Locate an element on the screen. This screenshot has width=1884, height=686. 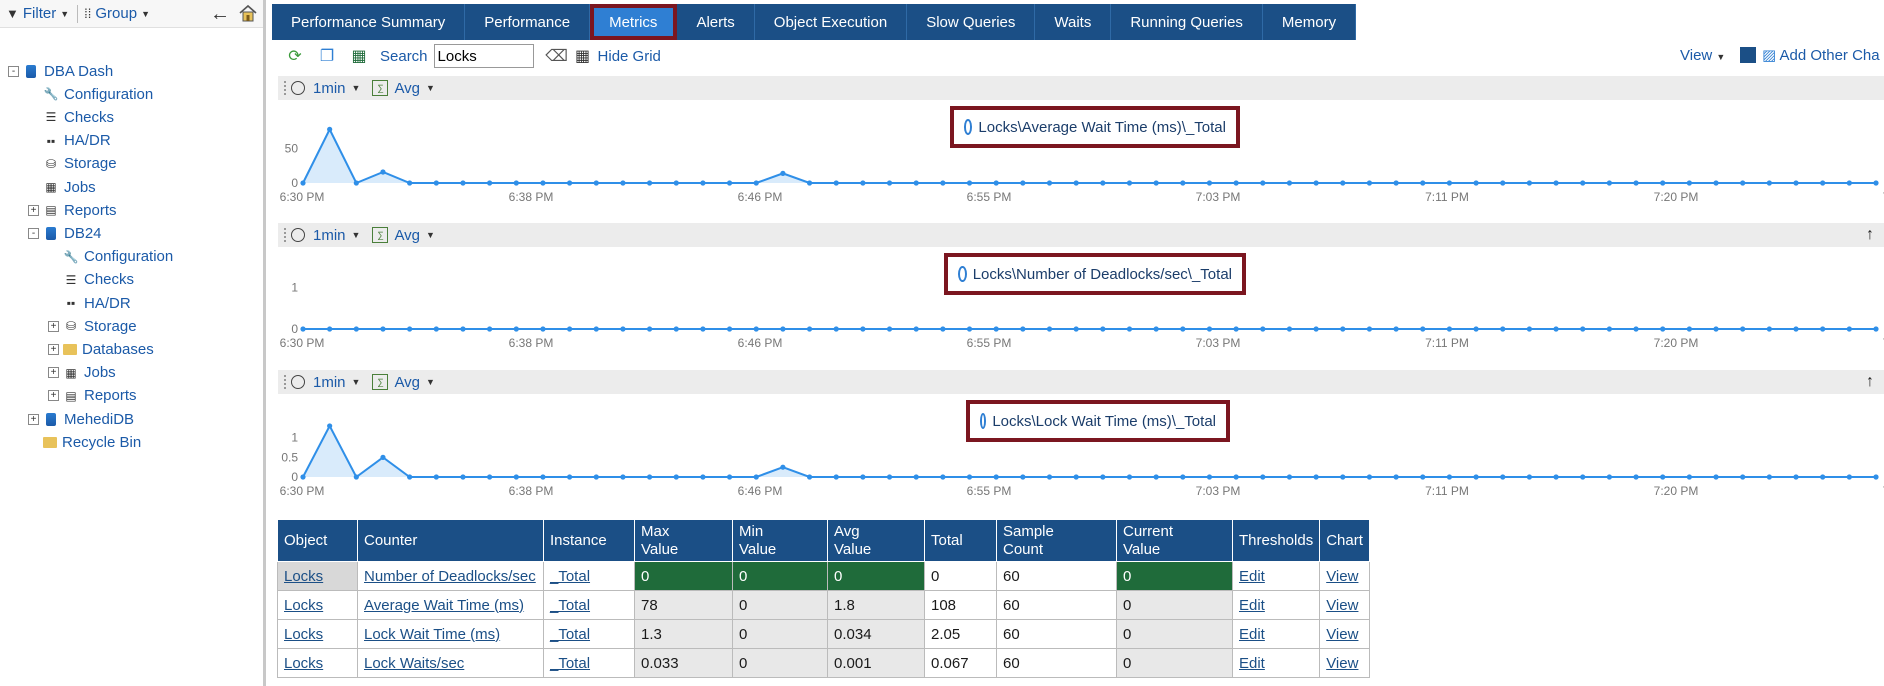
search-input is located at coordinates (483, 56).